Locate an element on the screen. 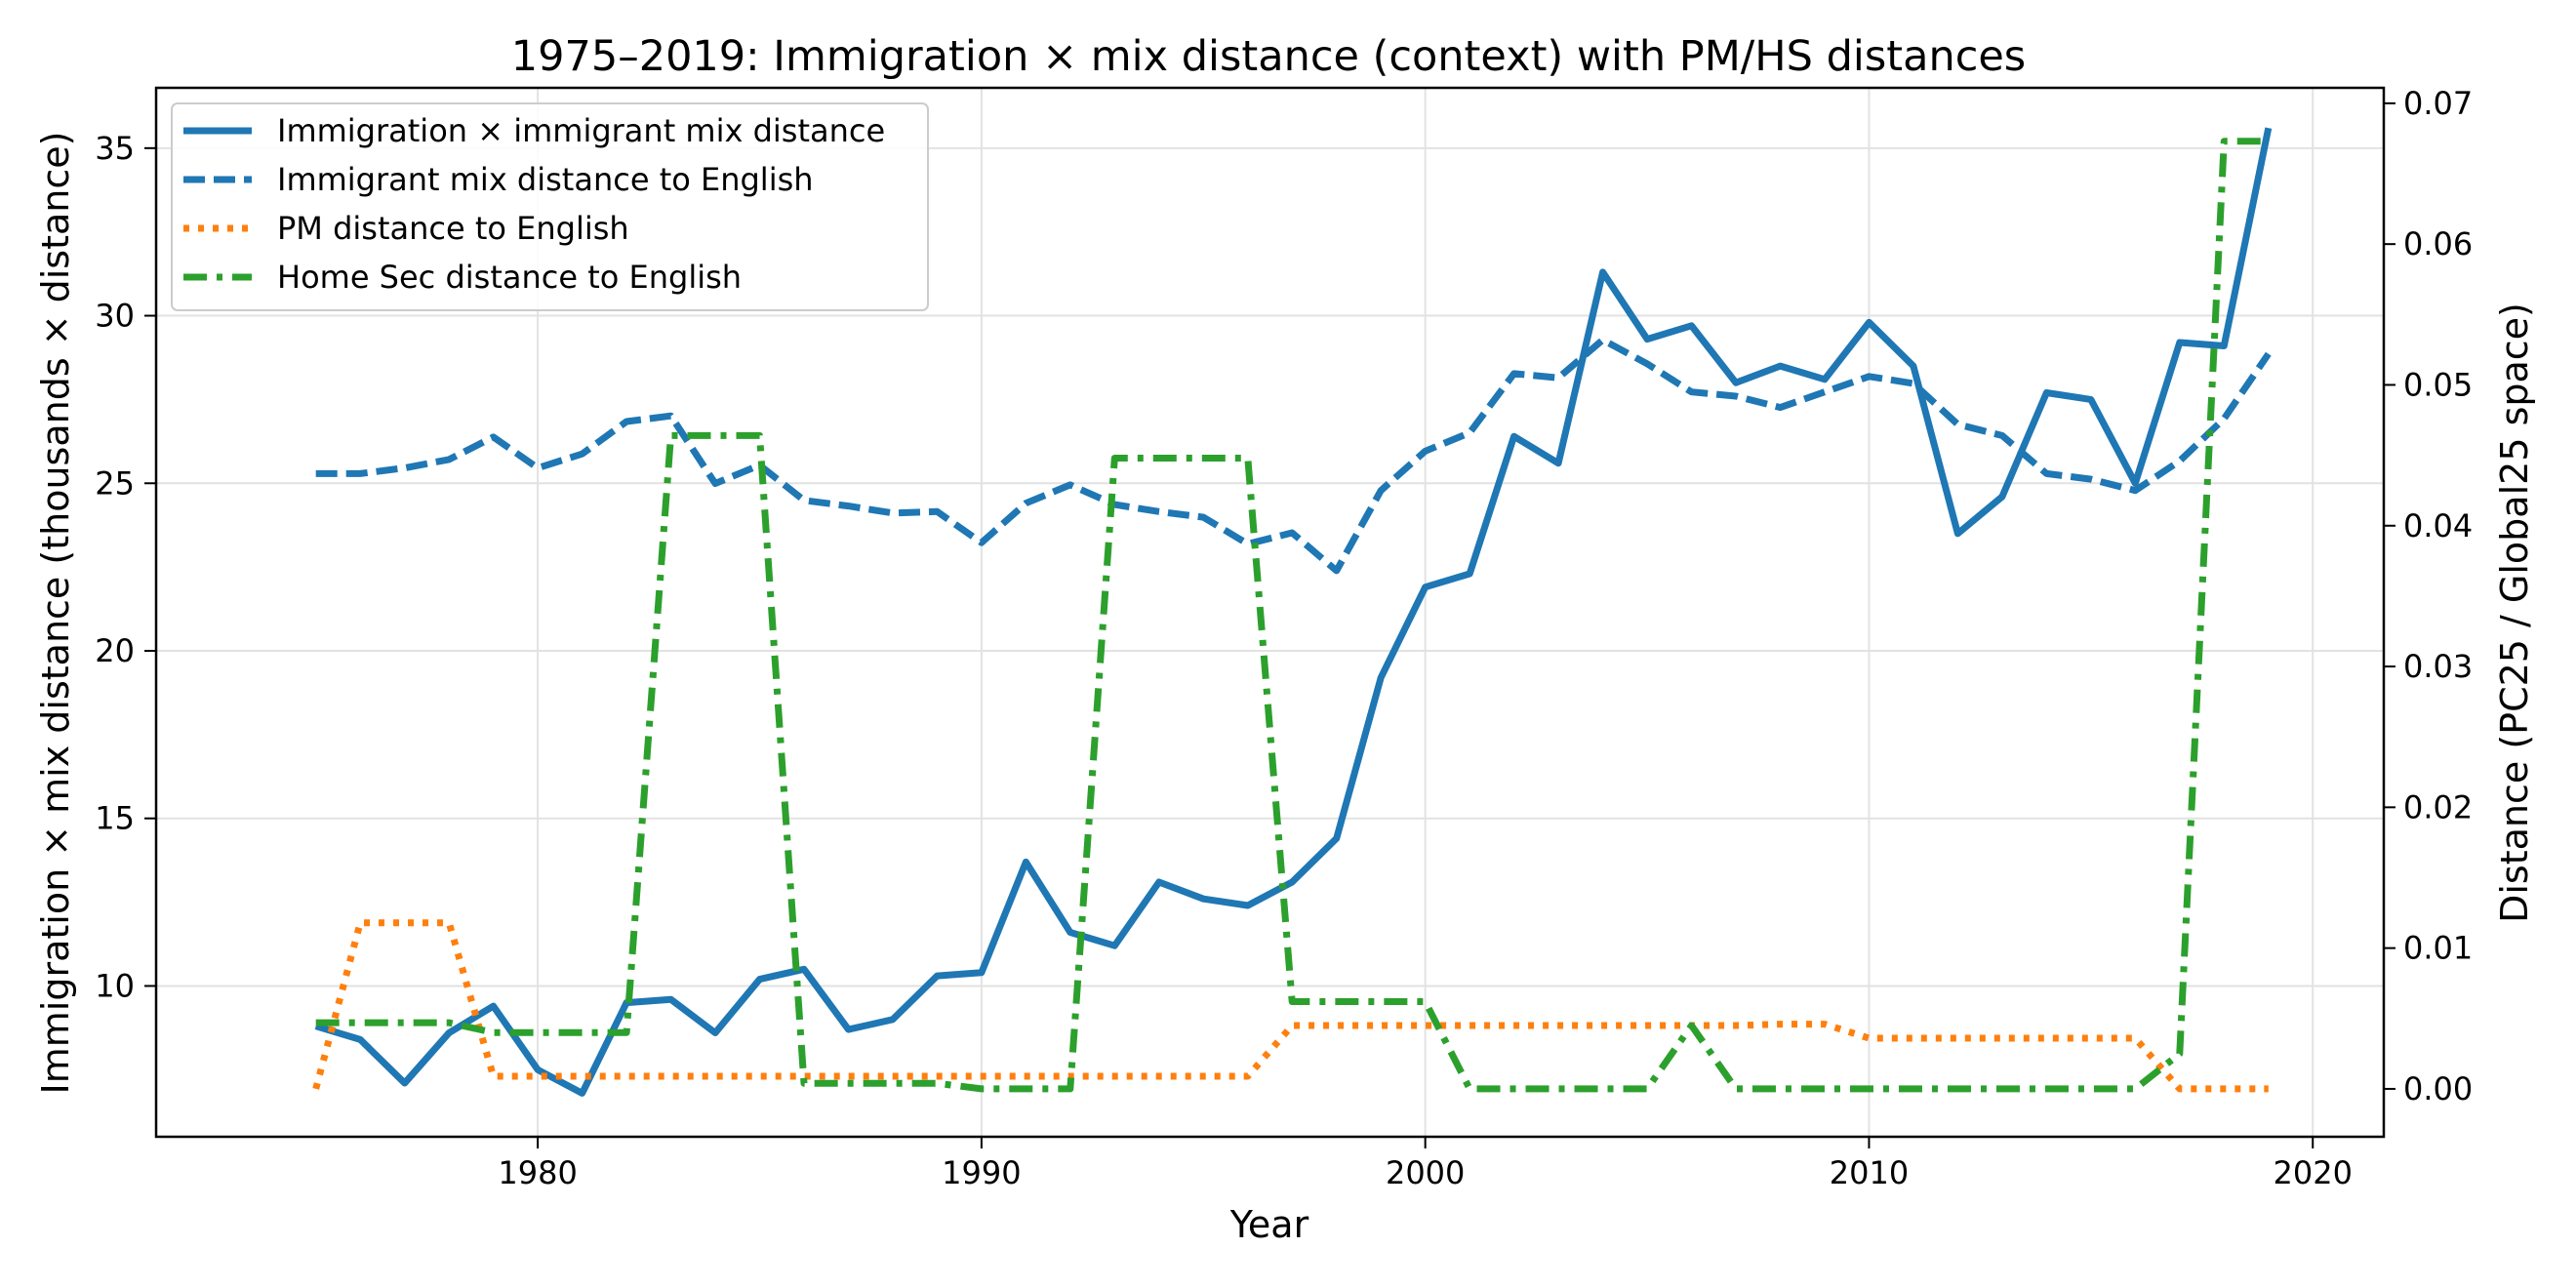 Image resolution: width=2576 pixels, height=1288 pixels. y-left-tick-label: 25 is located at coordinates (115, 483).